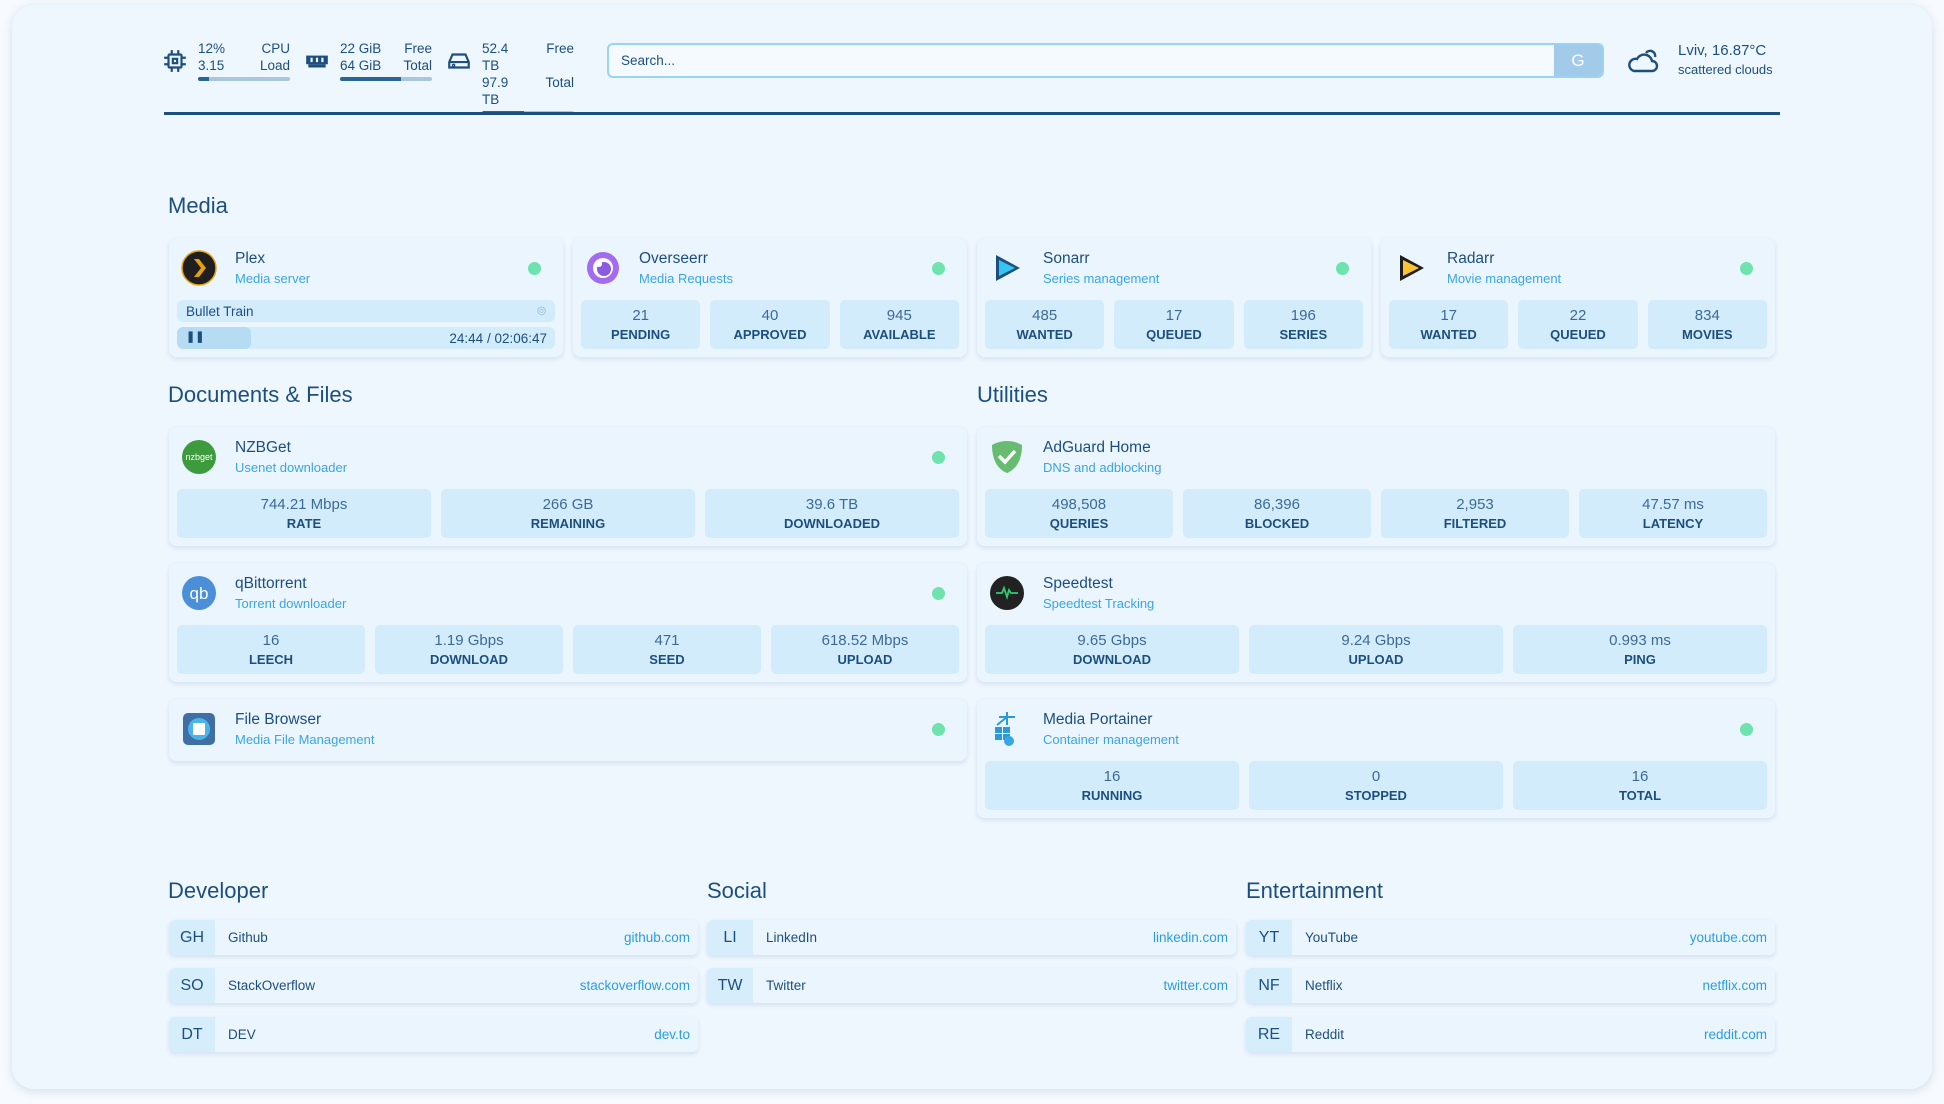 The height and width of the screenshot is (1104, 1944). What do you see at coordinates (971, 937) in the screenshot?
I see `bookmark-linkedin: LI LinkedIn linkedin.com` at bounding box center [971, 937].